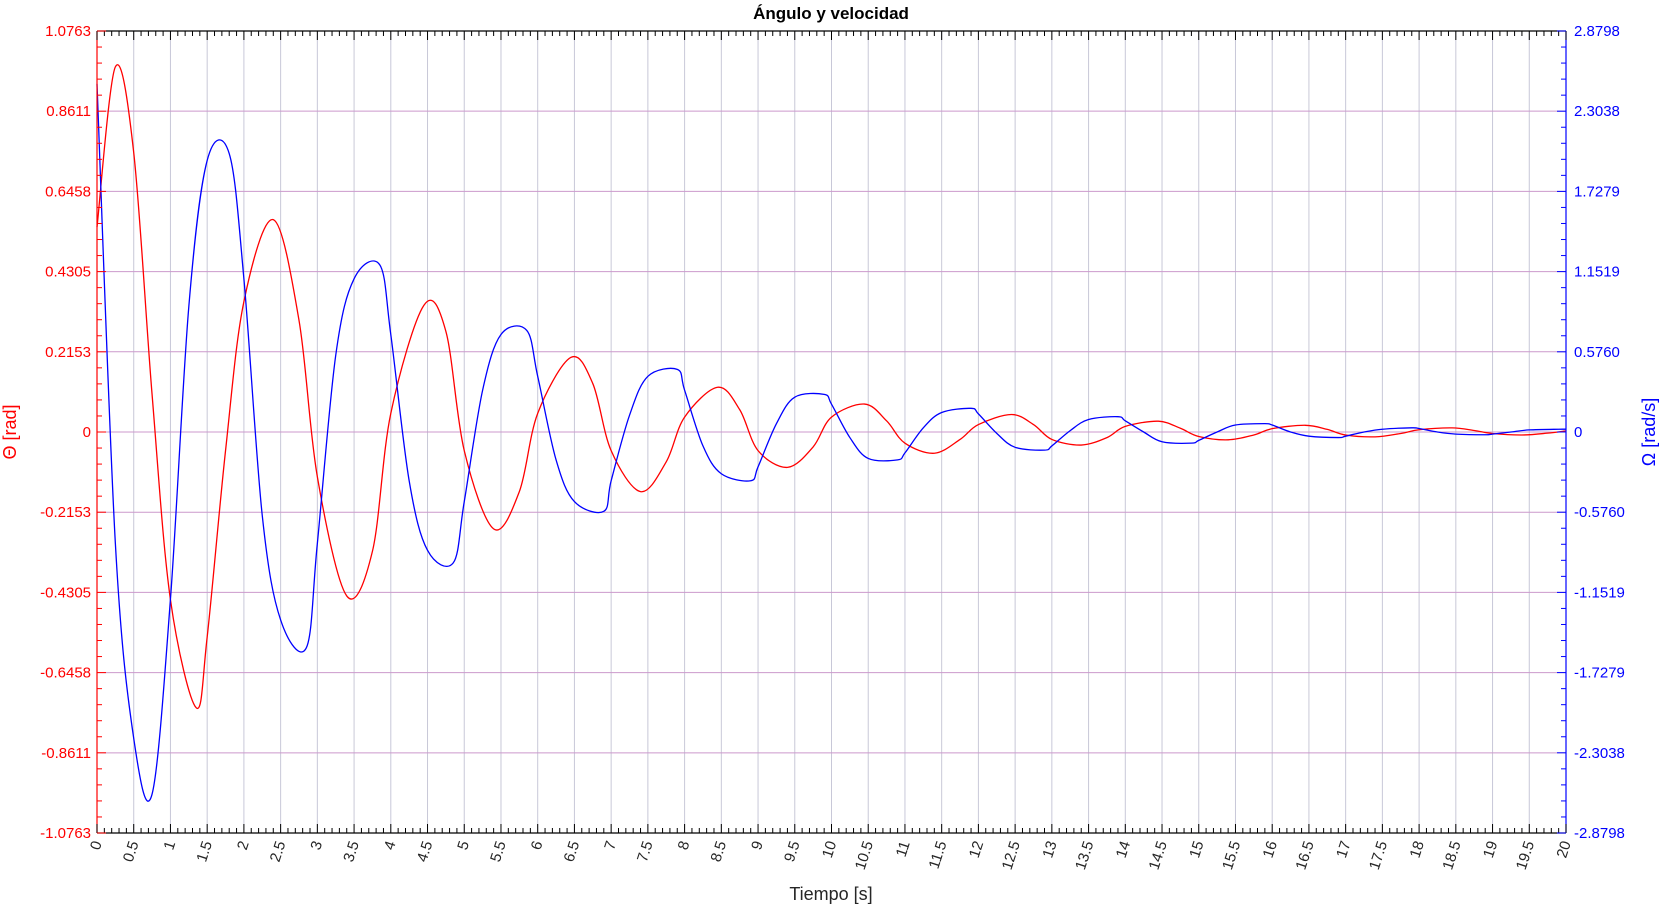  I want to click on x-tick-label: 19, so click(1490, 849).